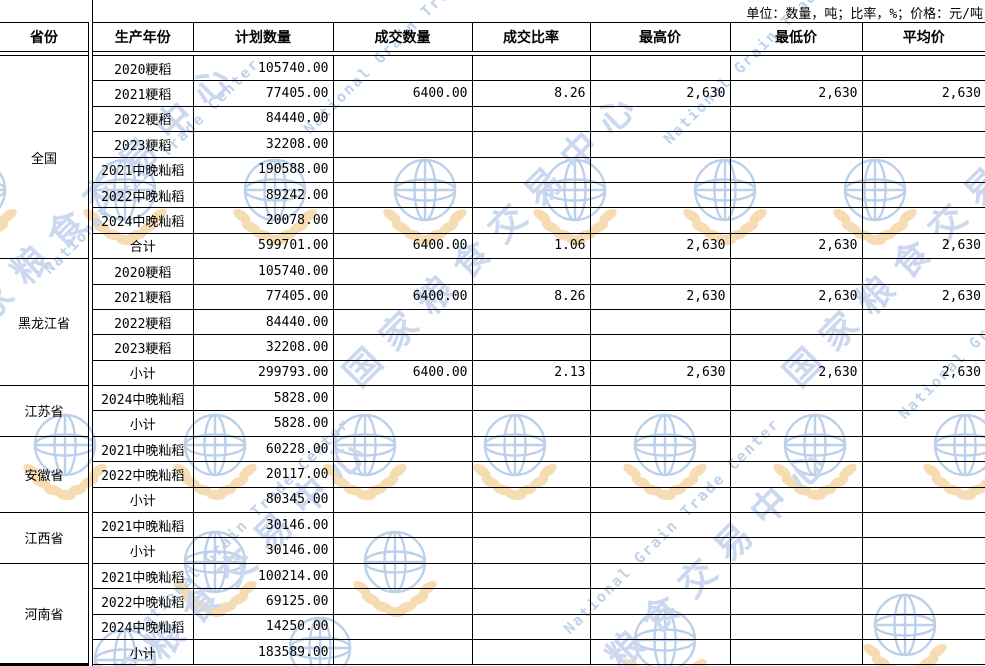  Describe the element at coordinates (263, 601) in the screenshot. I see `planned-qty-cell: 69125.00` at that location.